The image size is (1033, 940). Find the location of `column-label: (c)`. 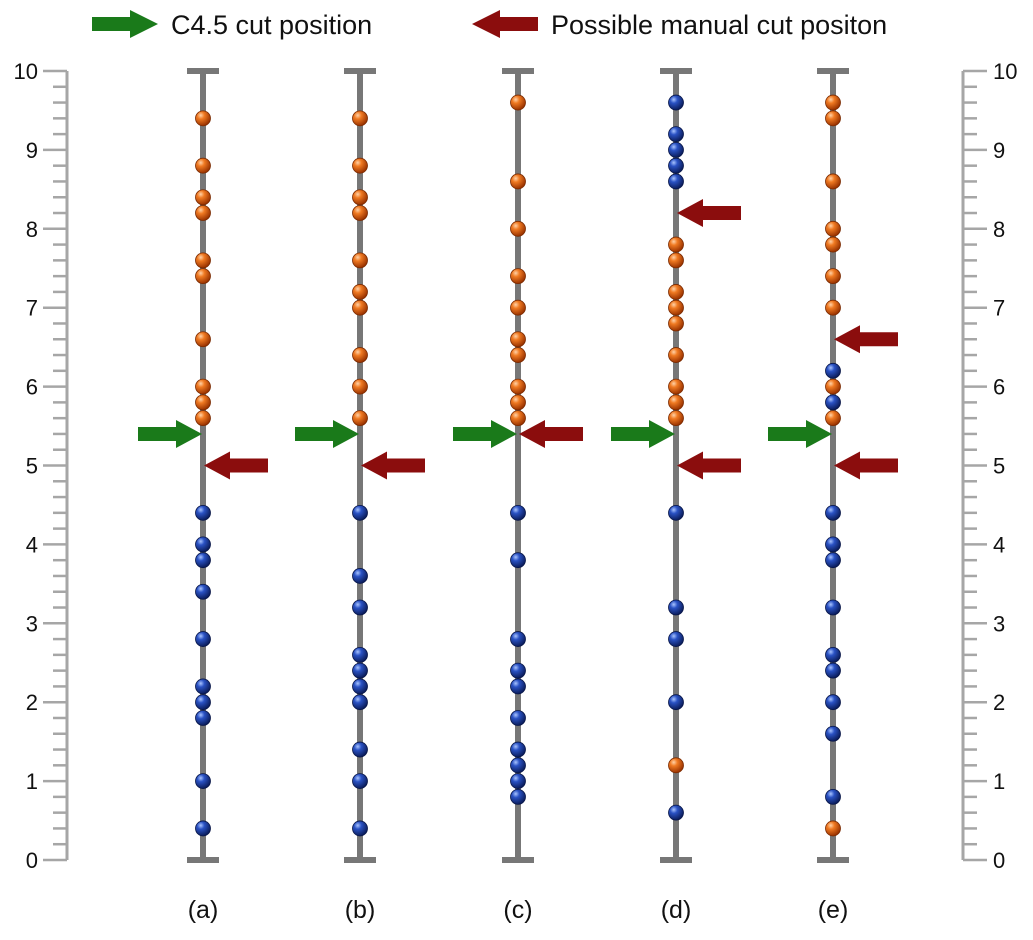

column-label: (c) is located at coordinates (517, 910).